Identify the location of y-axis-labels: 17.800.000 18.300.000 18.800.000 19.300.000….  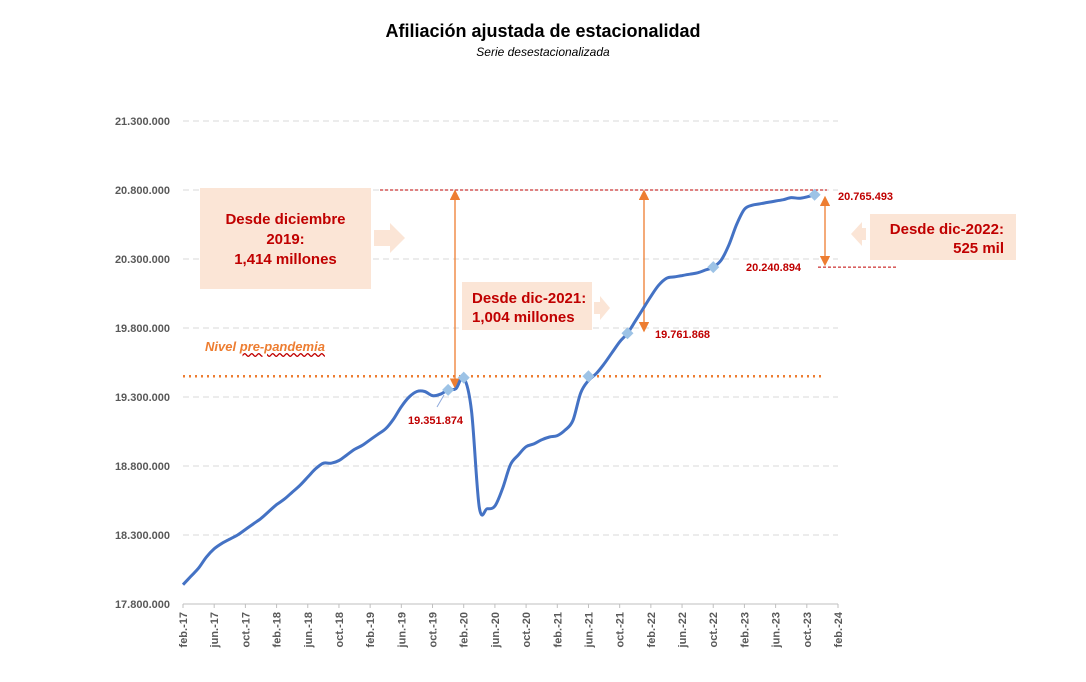
(142, 363).